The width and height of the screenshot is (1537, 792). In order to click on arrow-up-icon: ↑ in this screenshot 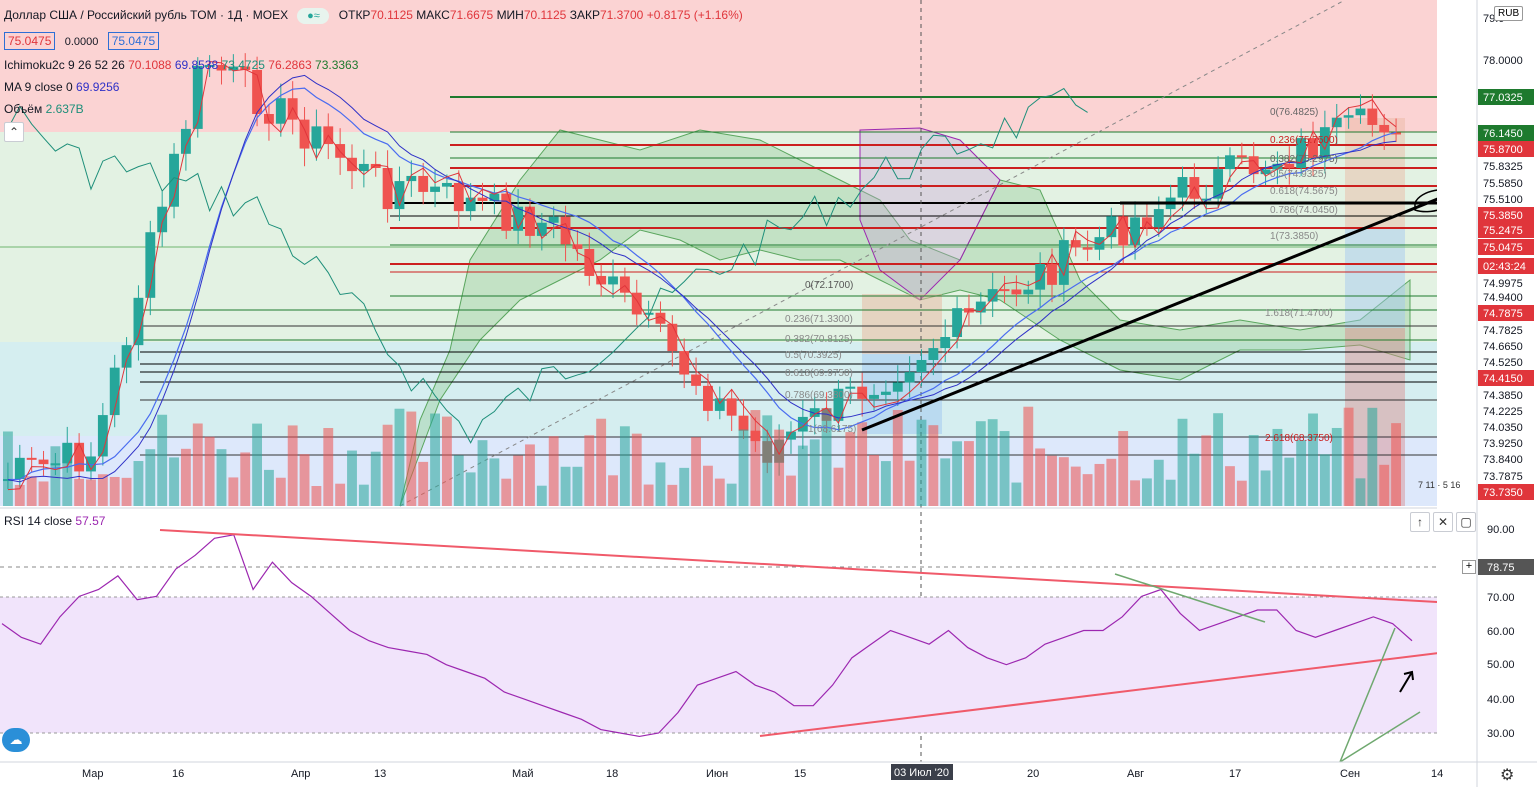, I will do `click(1420, 522)`.